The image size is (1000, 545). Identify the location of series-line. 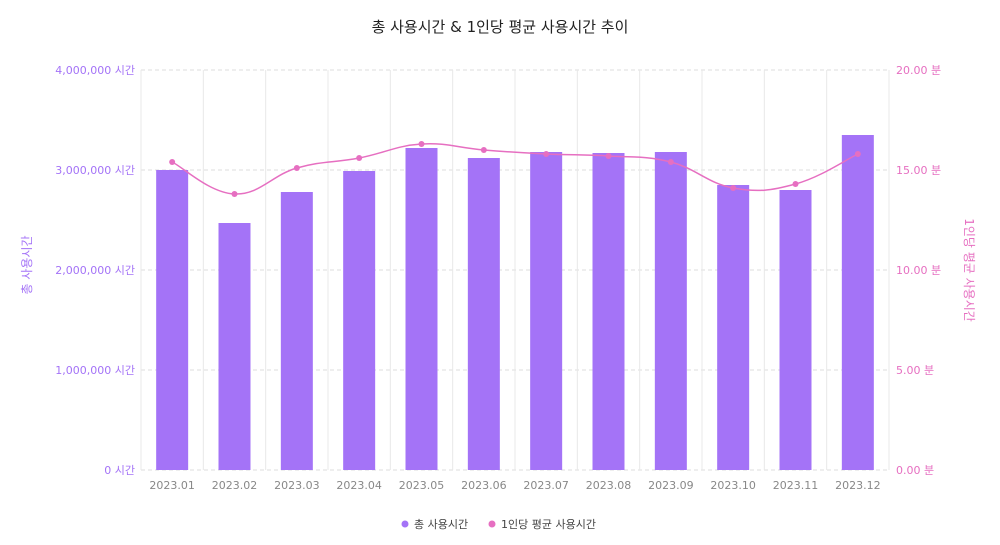
(515, 168).